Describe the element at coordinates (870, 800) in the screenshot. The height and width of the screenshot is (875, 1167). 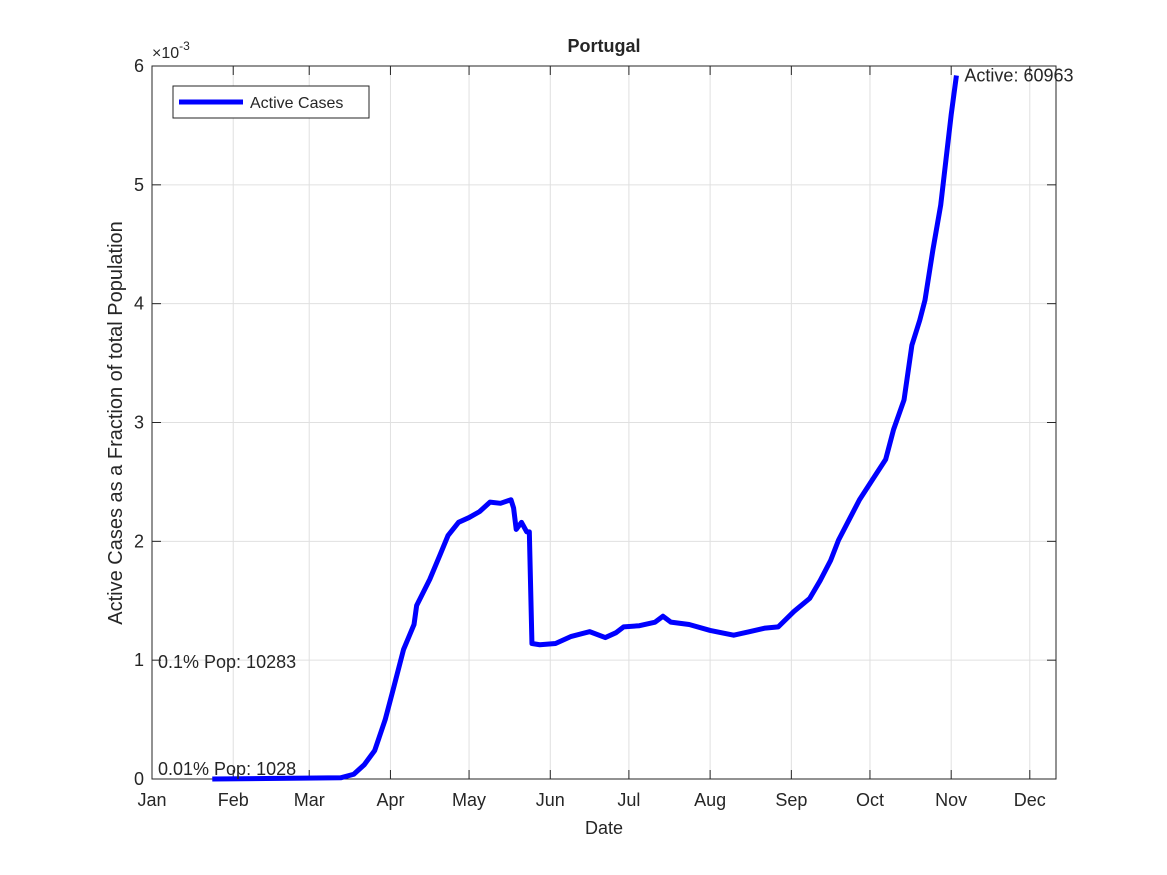
I see `x-tick-label: Oct` at that location.